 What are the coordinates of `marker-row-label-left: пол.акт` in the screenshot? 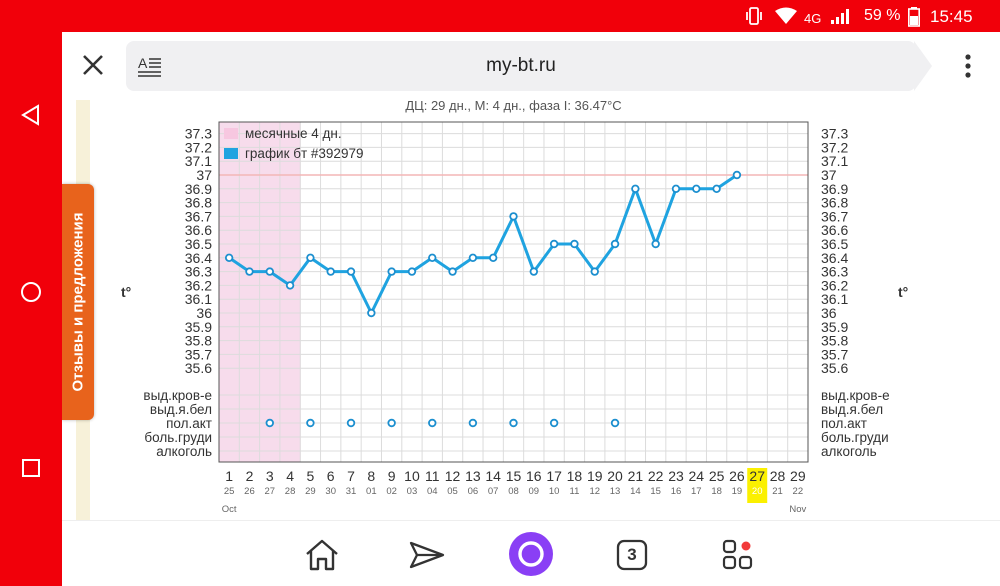 It's located at (189, 423).